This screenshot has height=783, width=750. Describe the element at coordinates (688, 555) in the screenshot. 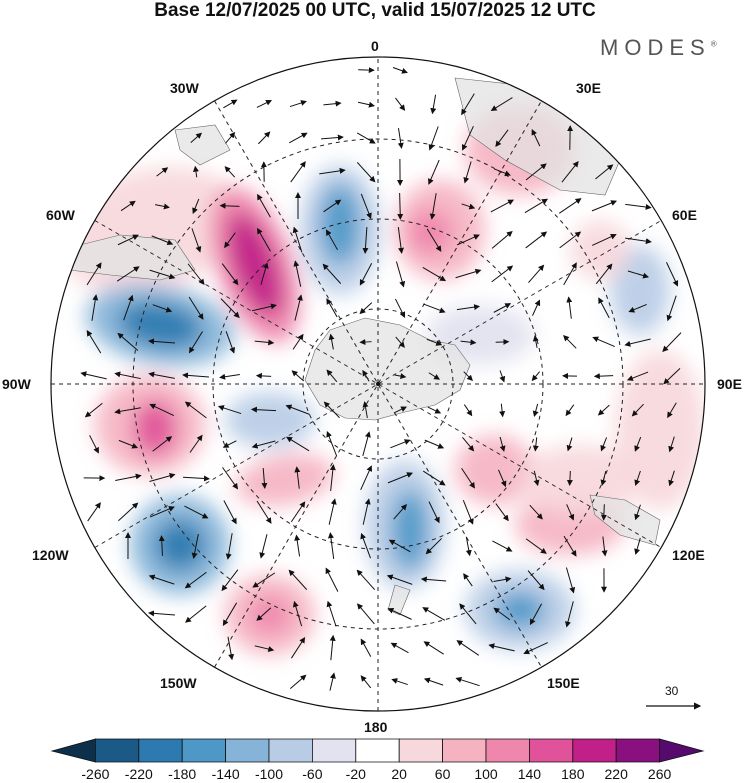

I see `lon-label-120e: 120E` at that location.